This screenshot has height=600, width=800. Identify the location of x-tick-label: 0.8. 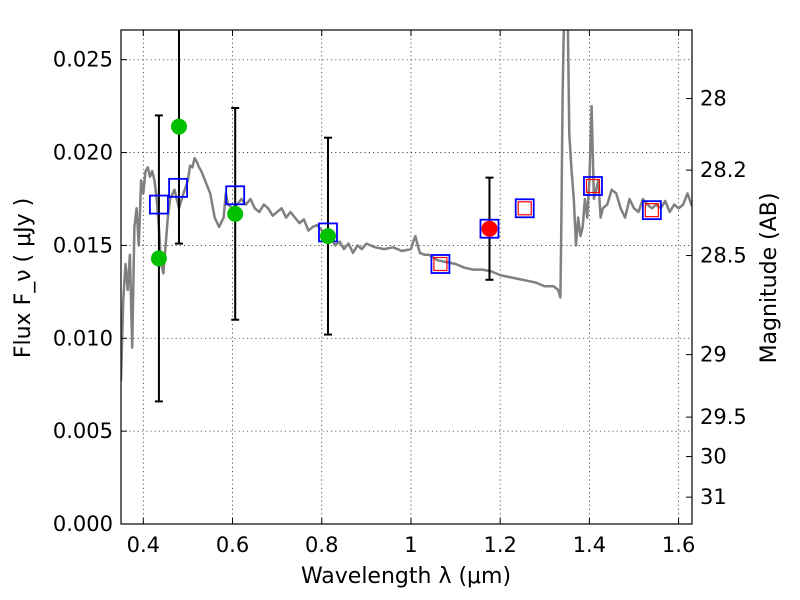
(321, 545).